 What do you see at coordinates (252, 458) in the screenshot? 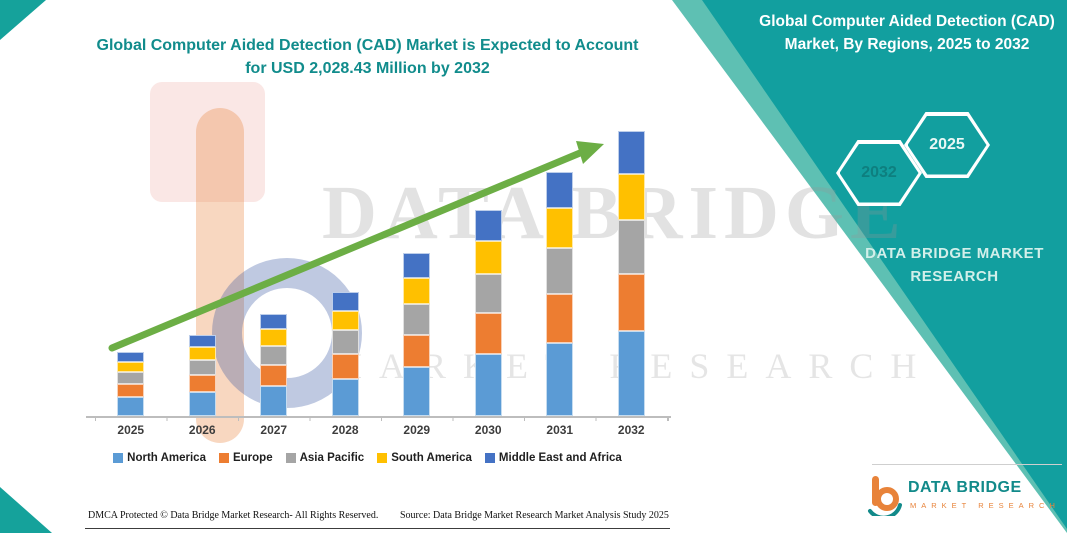
I see `legend-label-europe: Europe` at bounding box center [252, 458].